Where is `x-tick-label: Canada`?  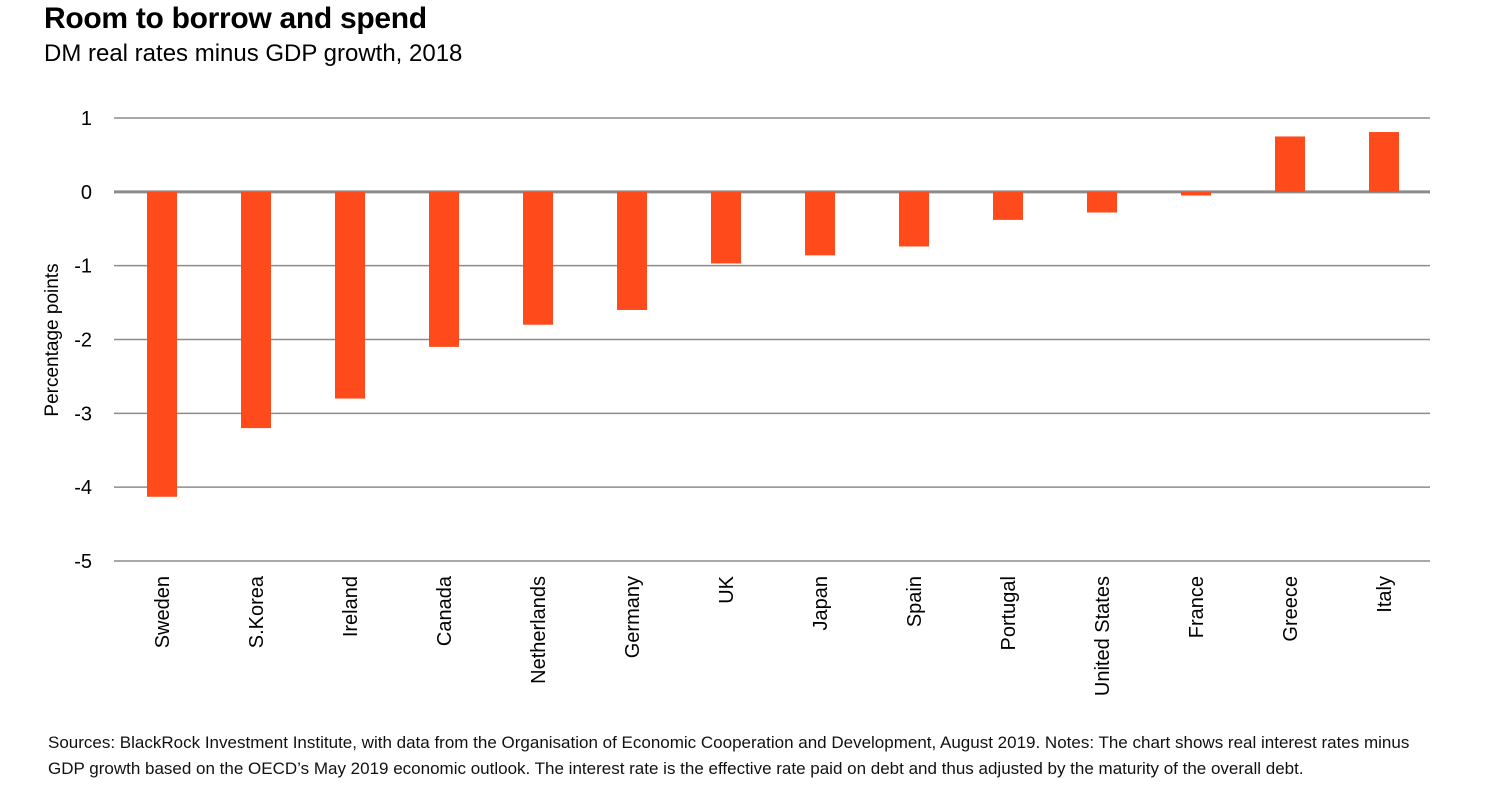
x-tick-label: Canada is located at coordinates (445, 610).